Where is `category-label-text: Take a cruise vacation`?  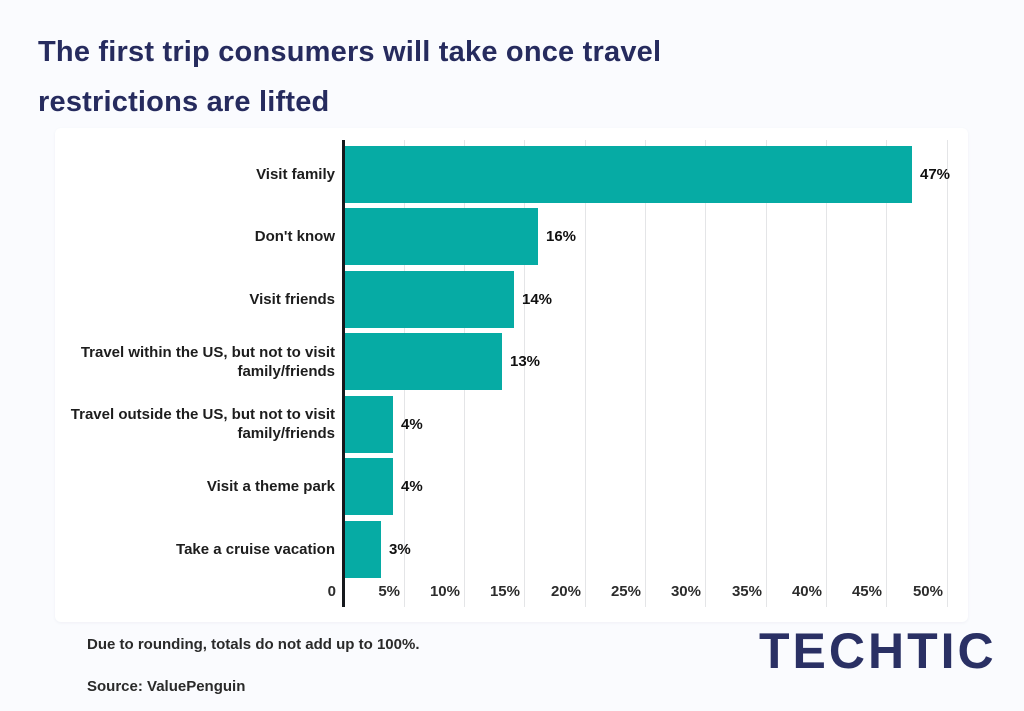
category-label-text: Take a cruise vacation is located at coordinates (255, 549).